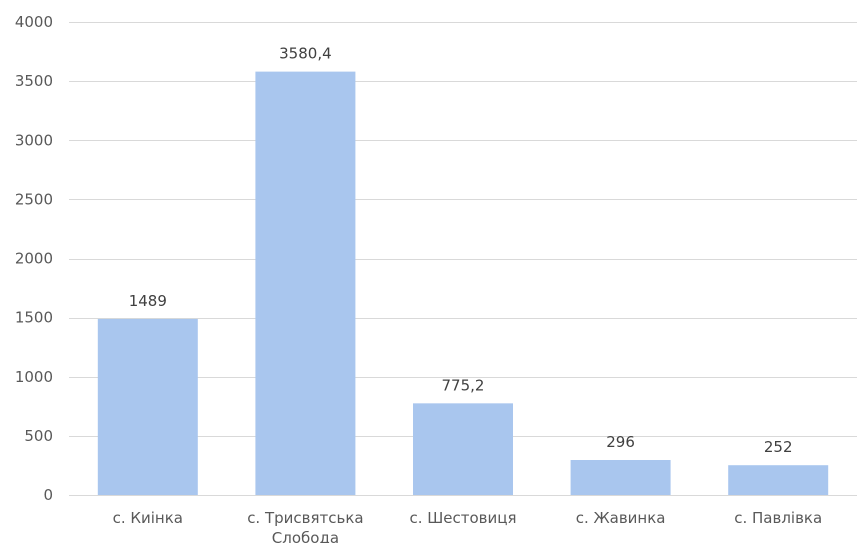  Describe the element at coordinates (38, 436) in the screenshot. I see `y-tick-label-500: 500` at that location.